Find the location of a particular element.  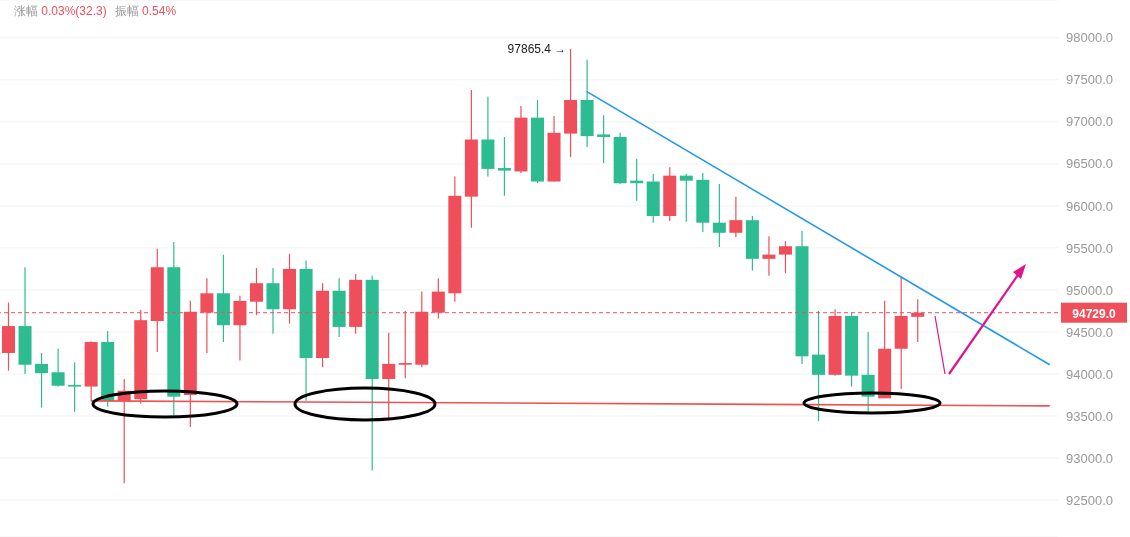

y-tick-label: 95500.0 is located at coordinates (1089, 248).